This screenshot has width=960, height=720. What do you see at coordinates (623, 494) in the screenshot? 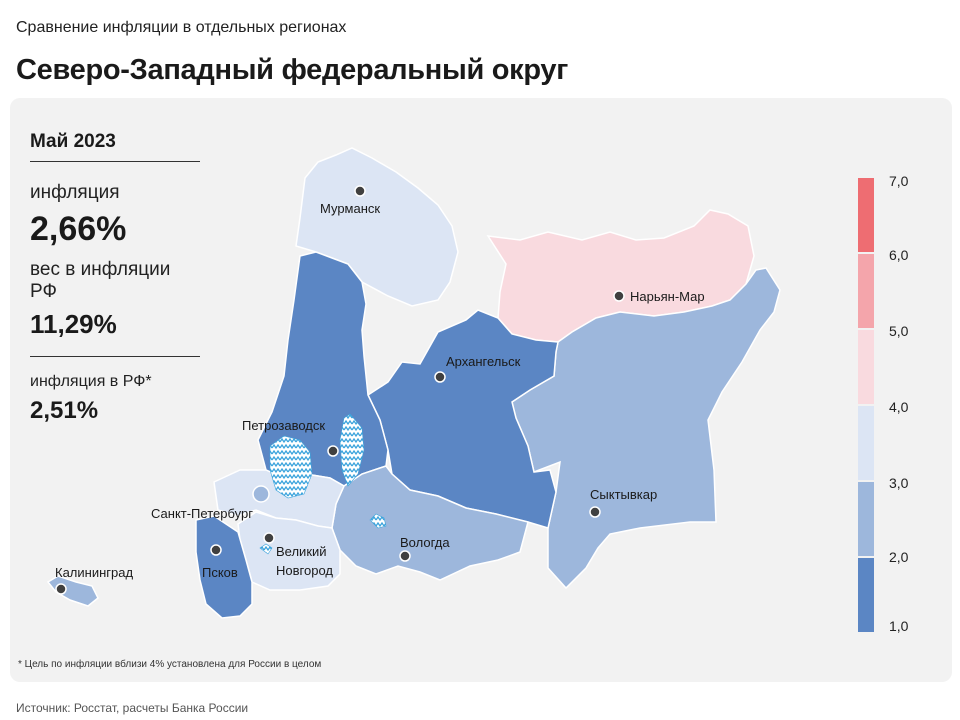
I see `city-label-syktyvkar: Сыктывкар` at bounding box center [623, 494].